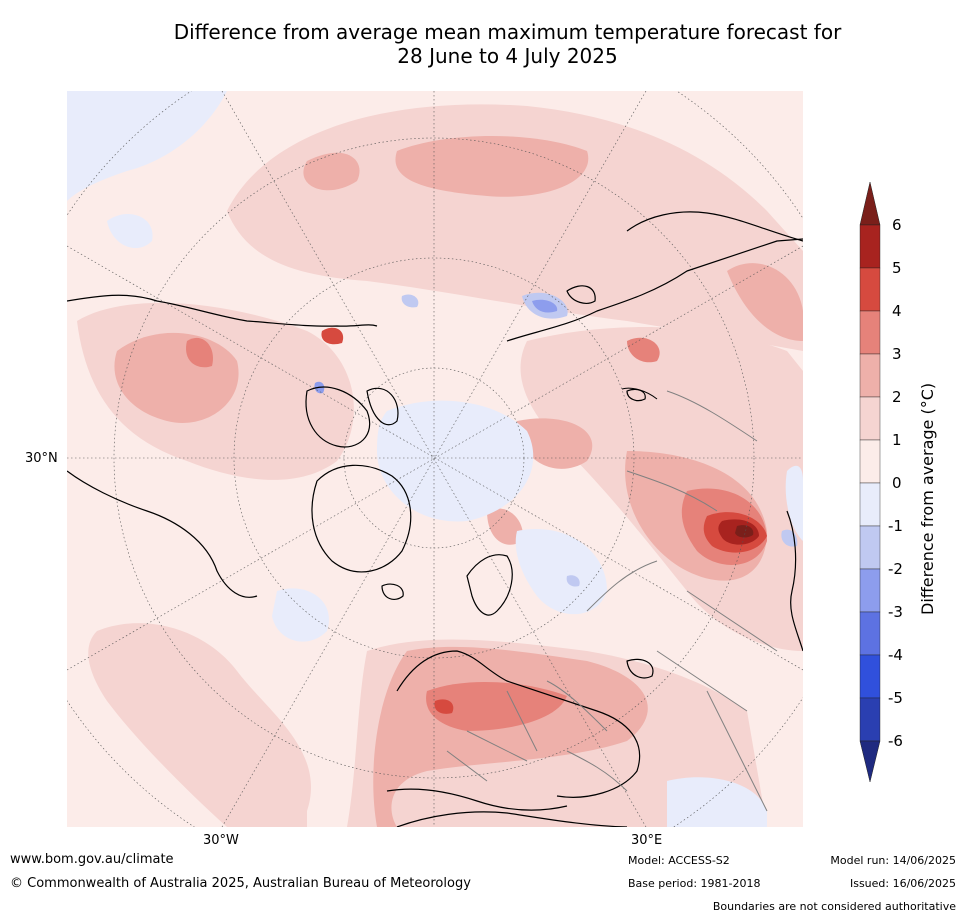 The height and width of the screenshot is (919, 965). I want to click on anomaly-region-atlantic, so click(199, 725).